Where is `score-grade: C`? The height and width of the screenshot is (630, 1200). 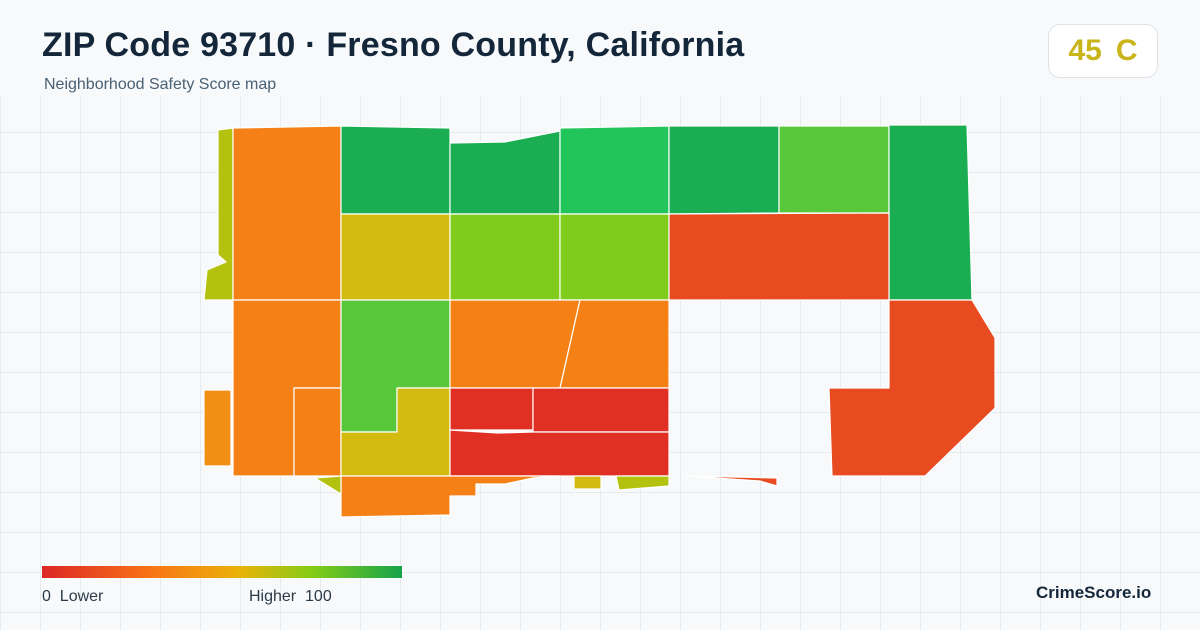 score-grade: C is located at coordinates (1126, 50).